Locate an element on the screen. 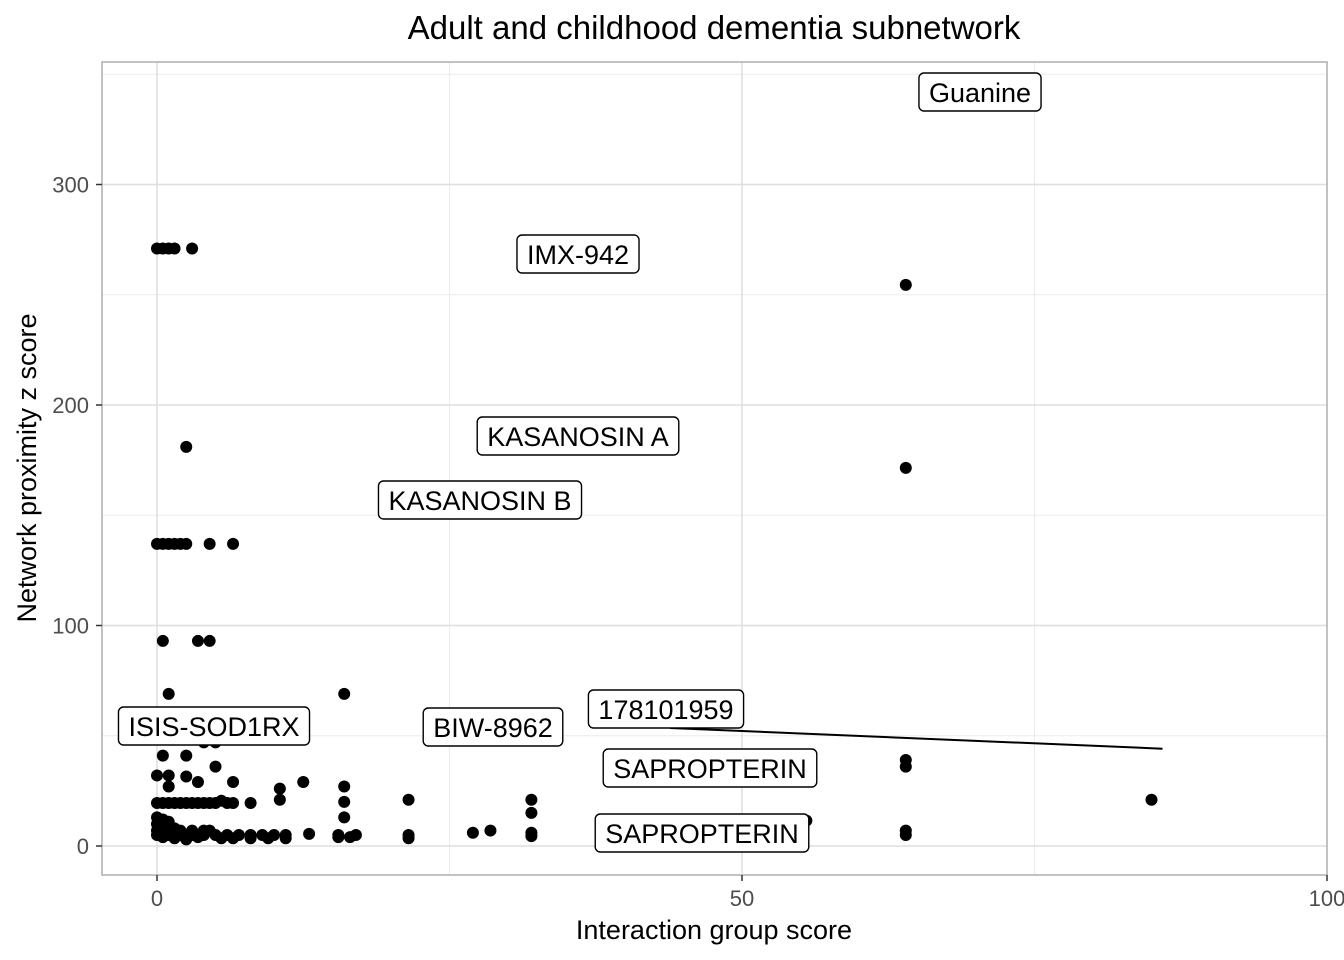  annotation-label: KASANOSIN B is located at coordinates (480, 500).